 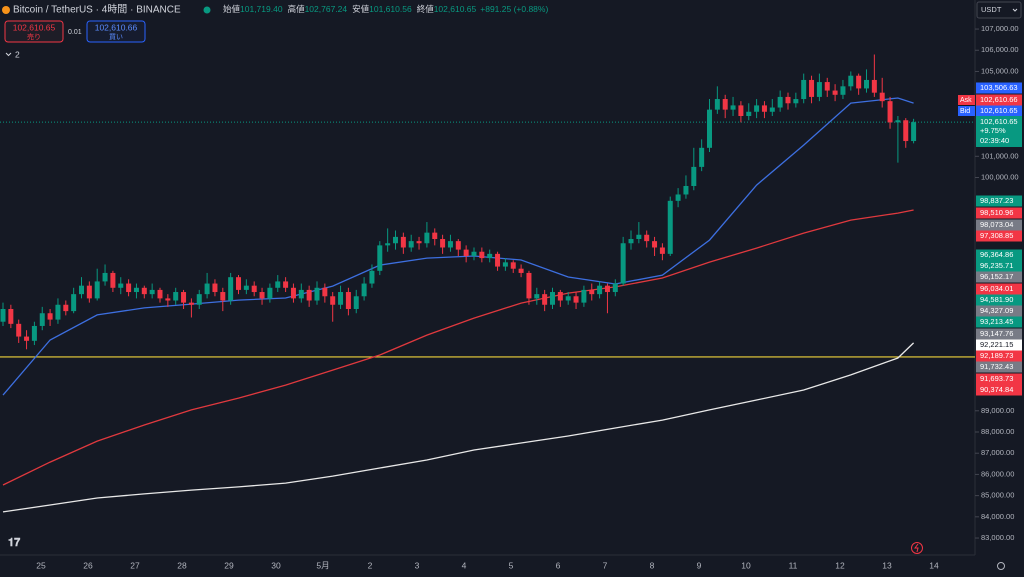 I want to click on x-tick-label: 5, so click(x=511, y=565).